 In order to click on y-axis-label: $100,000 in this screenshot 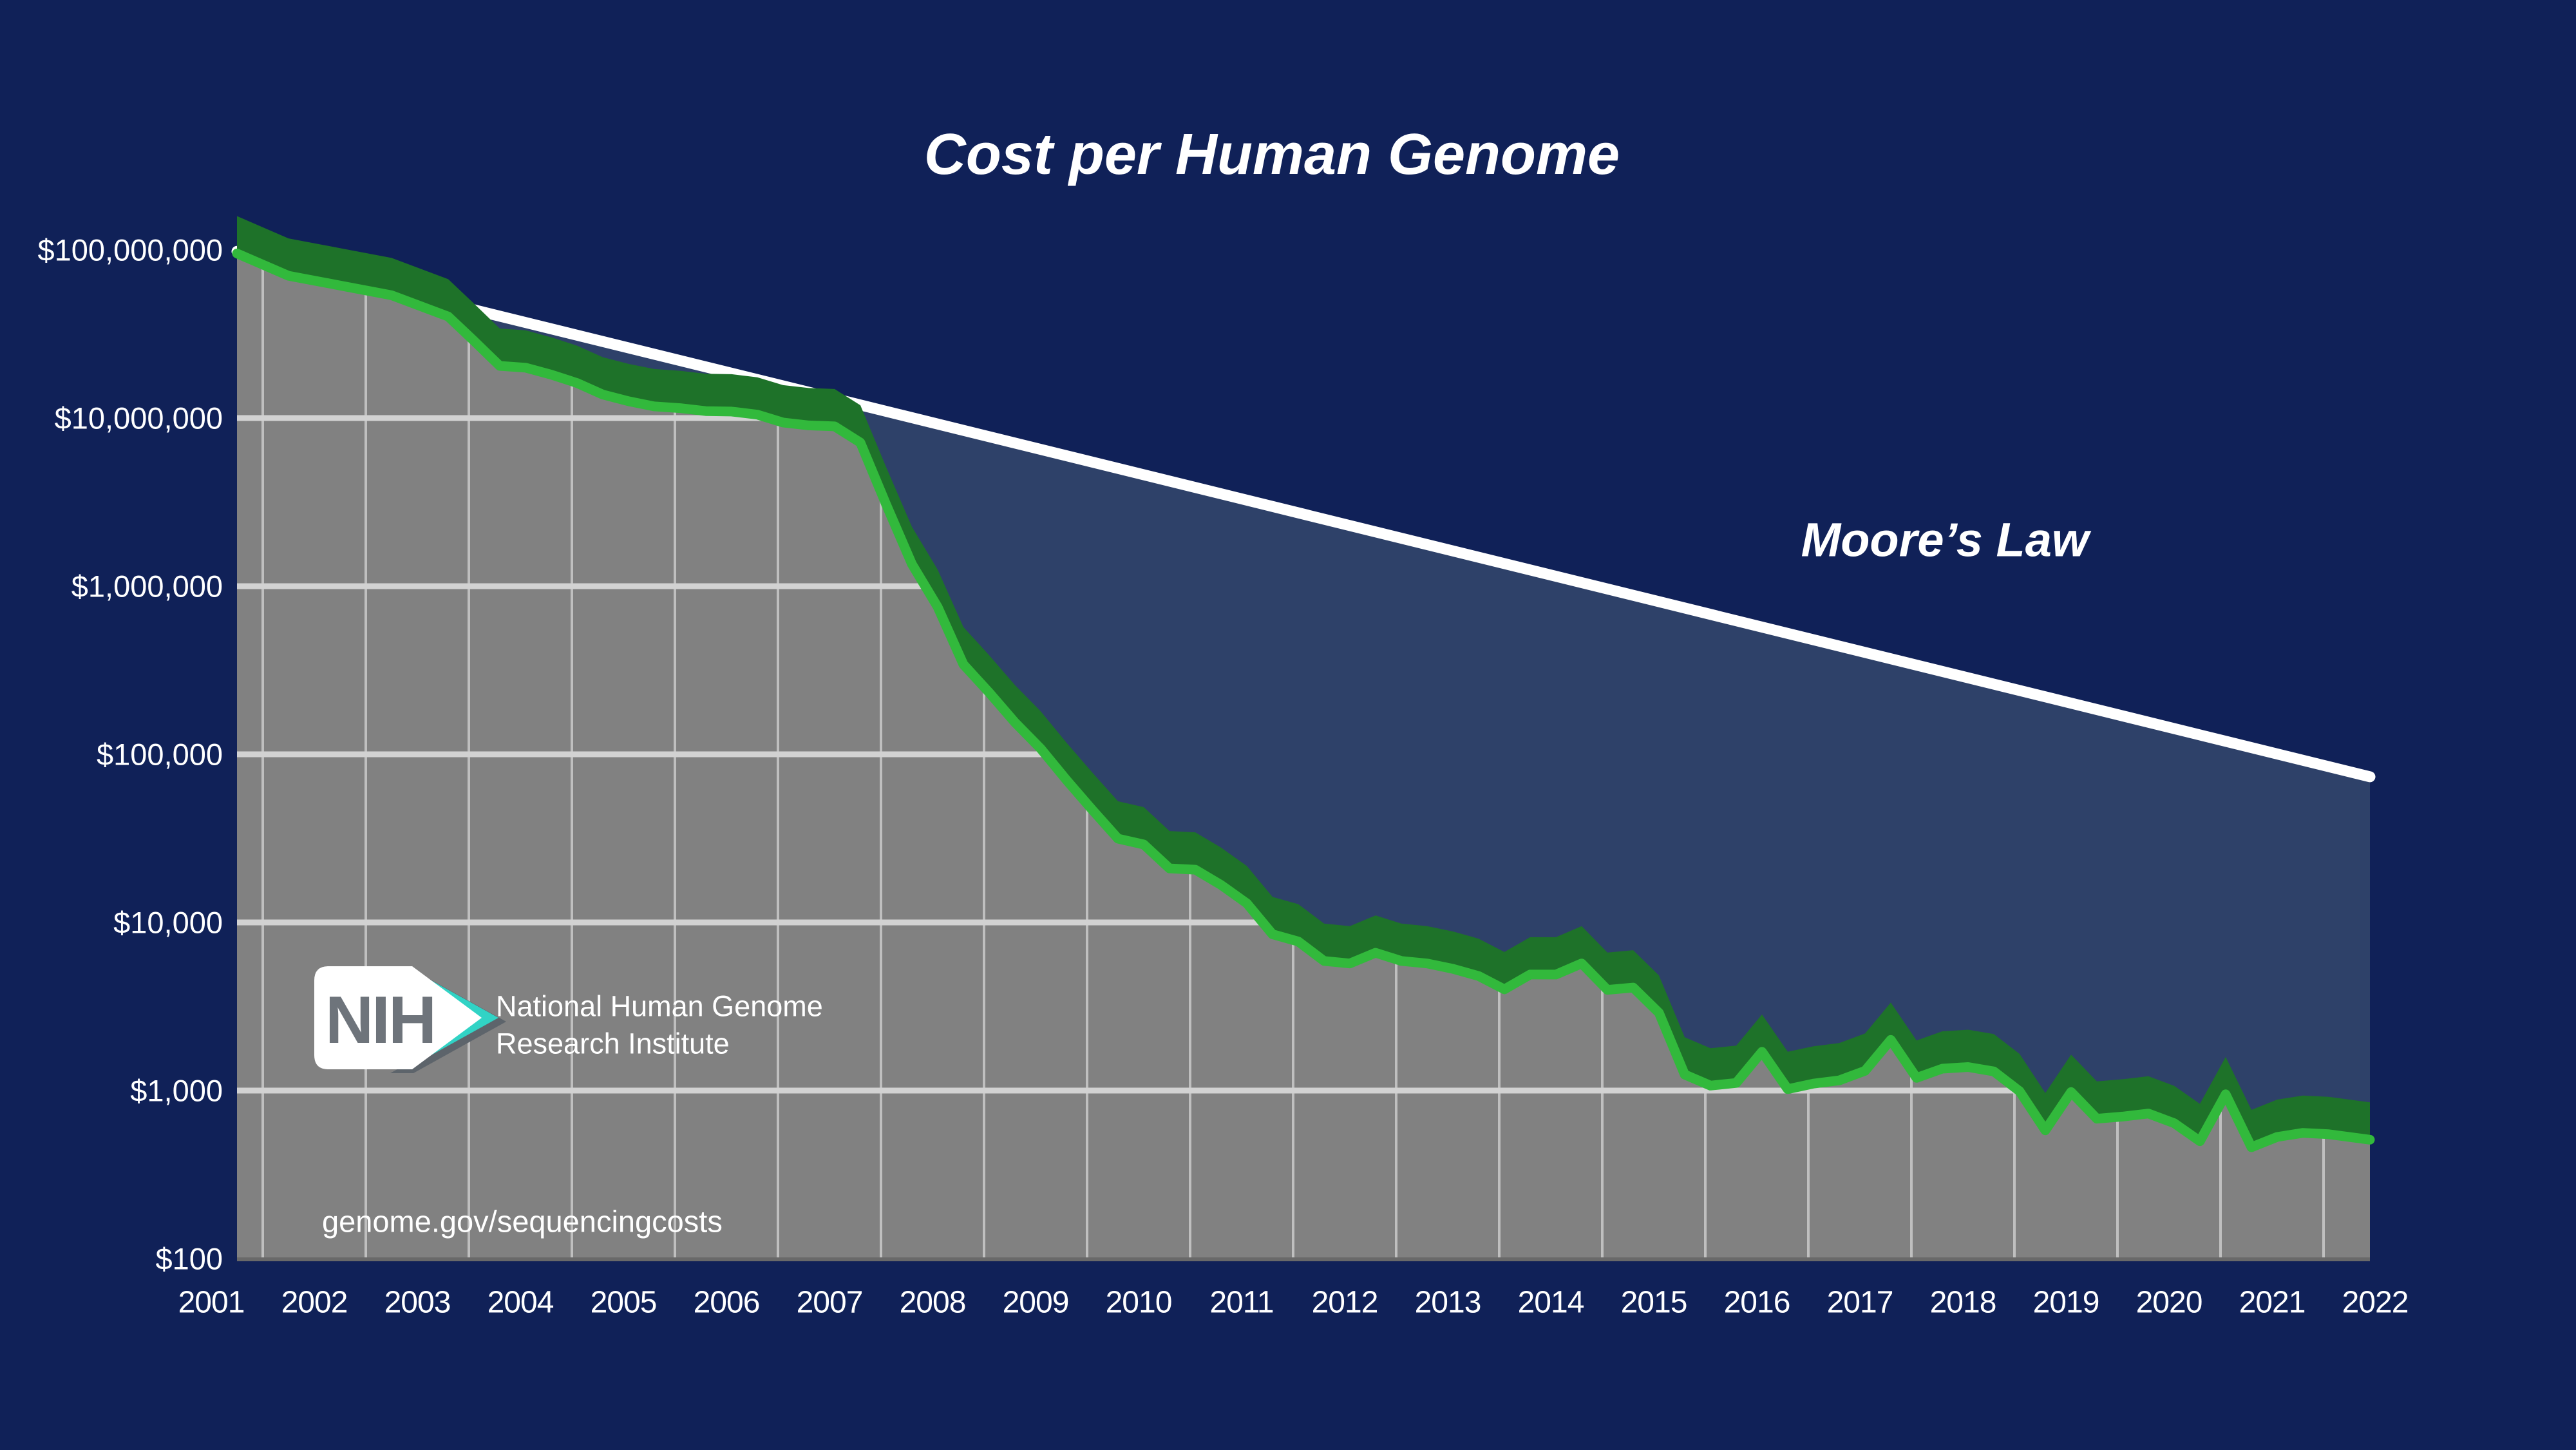, I will do `click(160, 755)`.